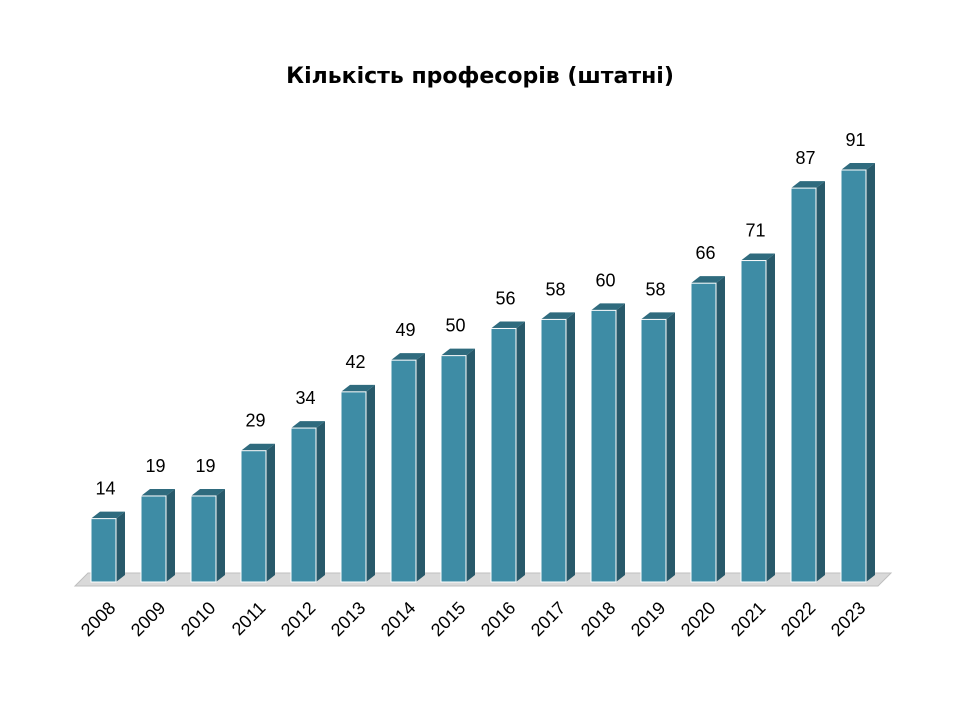  I want to click on data-label-2011: 29, so click(255, 421).